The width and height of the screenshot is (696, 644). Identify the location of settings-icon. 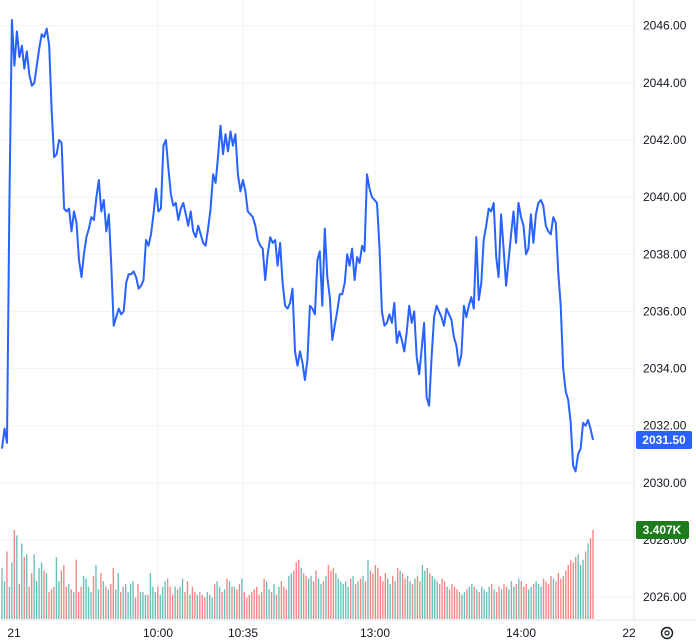
(667, 633).